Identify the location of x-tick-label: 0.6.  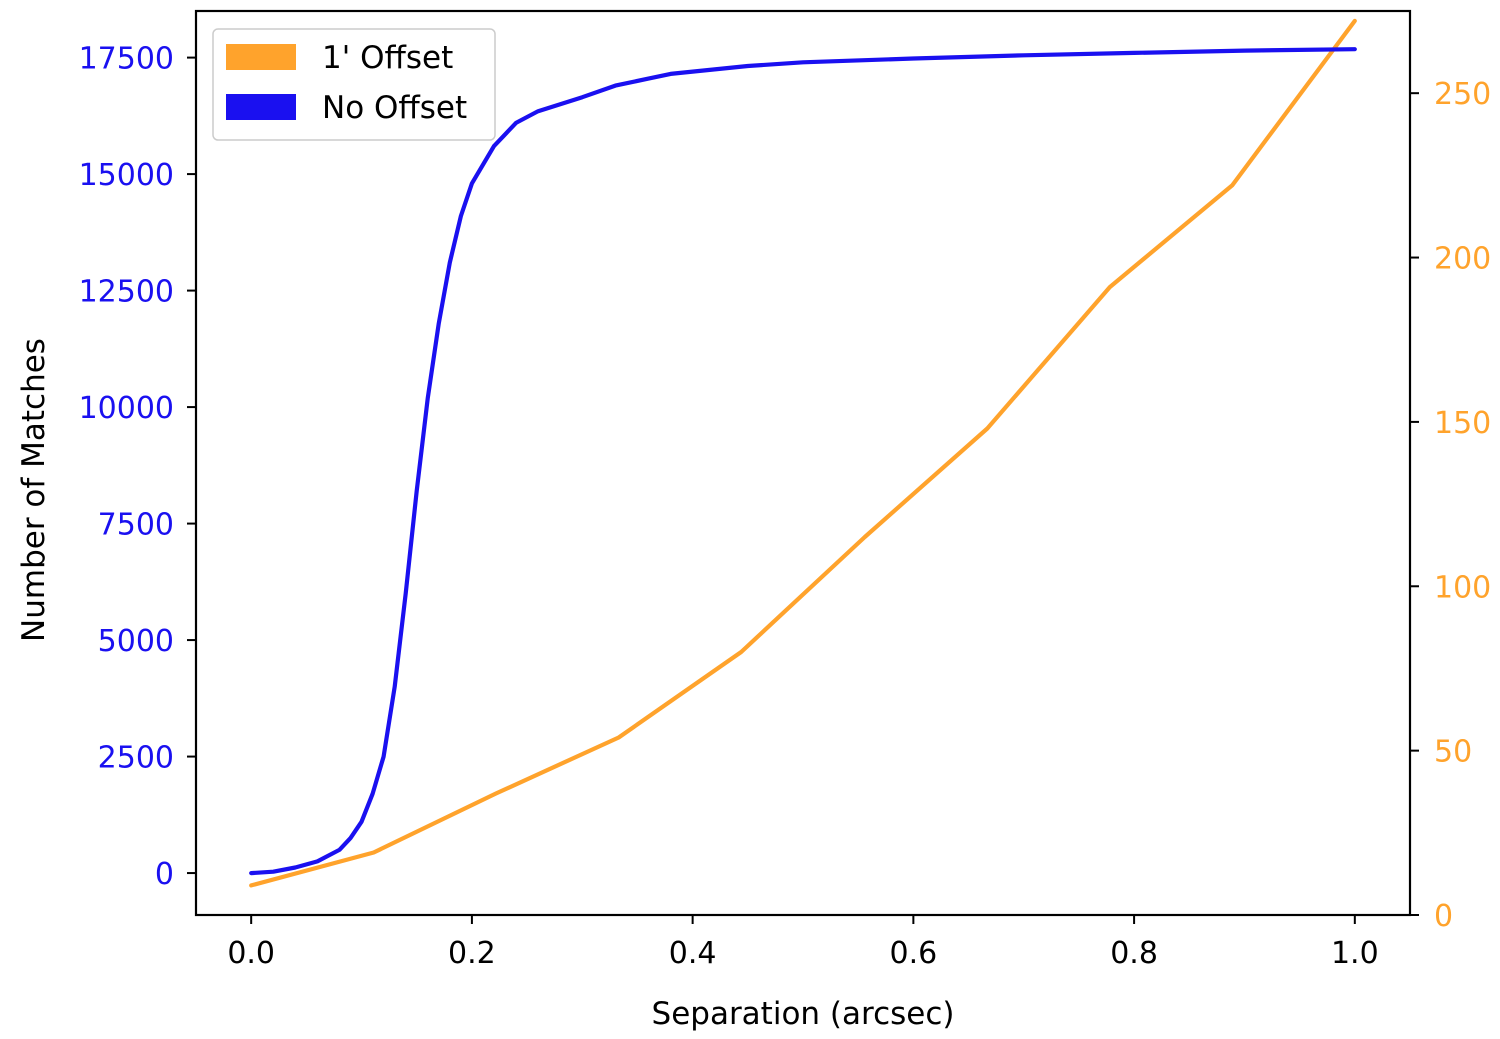
(914, 953).